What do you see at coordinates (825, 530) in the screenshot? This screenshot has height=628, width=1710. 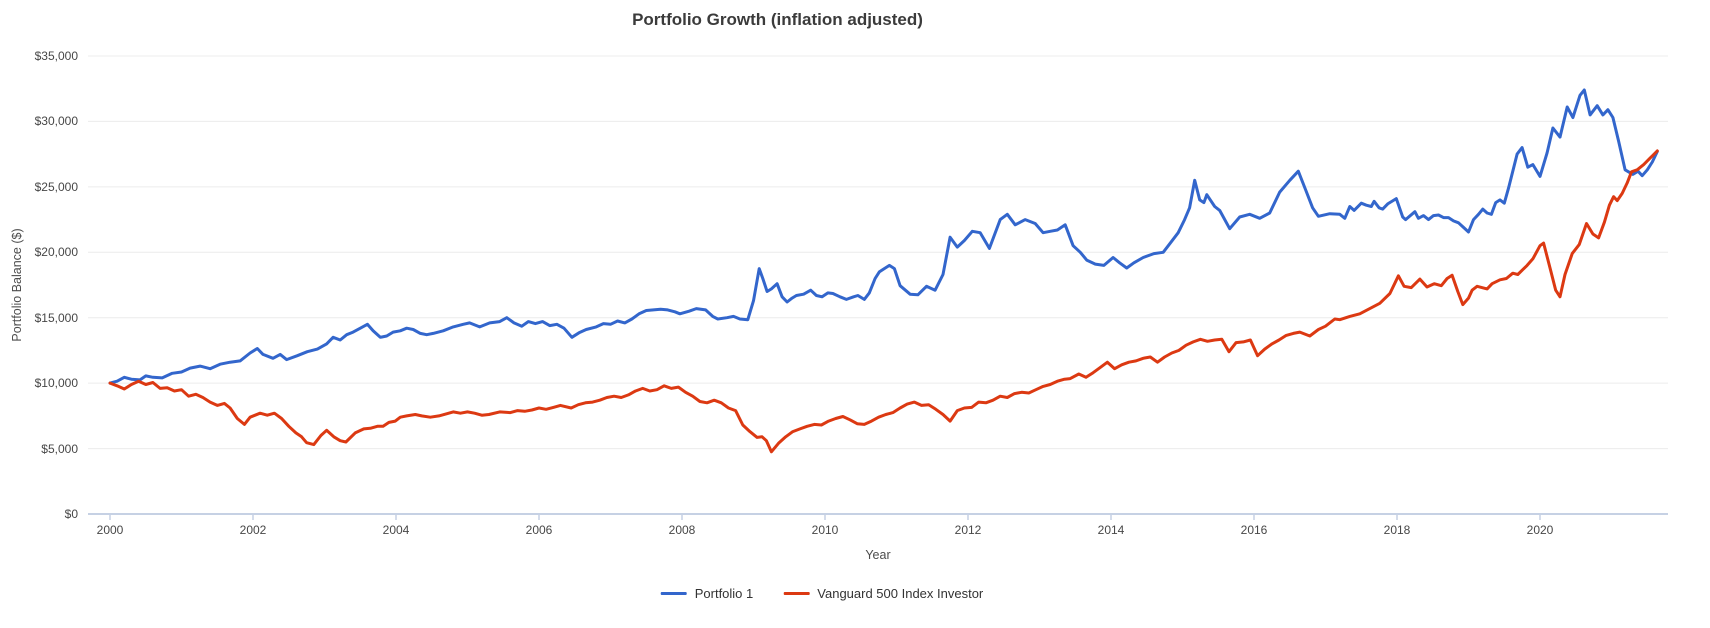 I see `x-tick-label: 2010` at bounding box center [825, 530].